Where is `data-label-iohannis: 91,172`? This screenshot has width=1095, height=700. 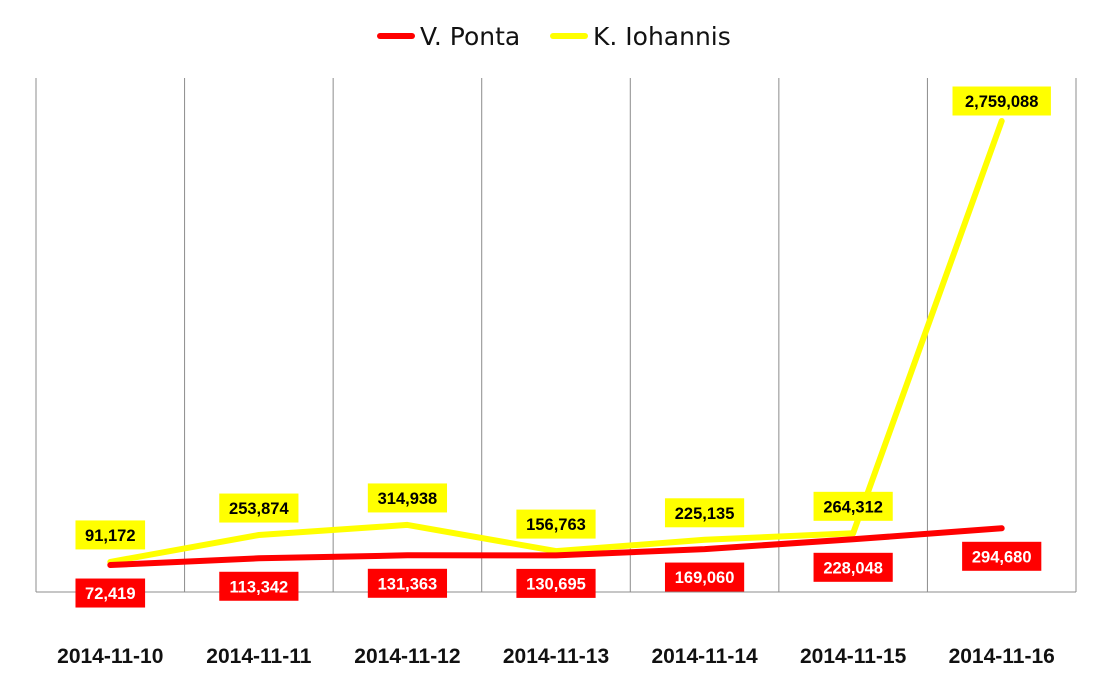 data-label-iohannis: 91,172 is located at coordinates (110, 535).